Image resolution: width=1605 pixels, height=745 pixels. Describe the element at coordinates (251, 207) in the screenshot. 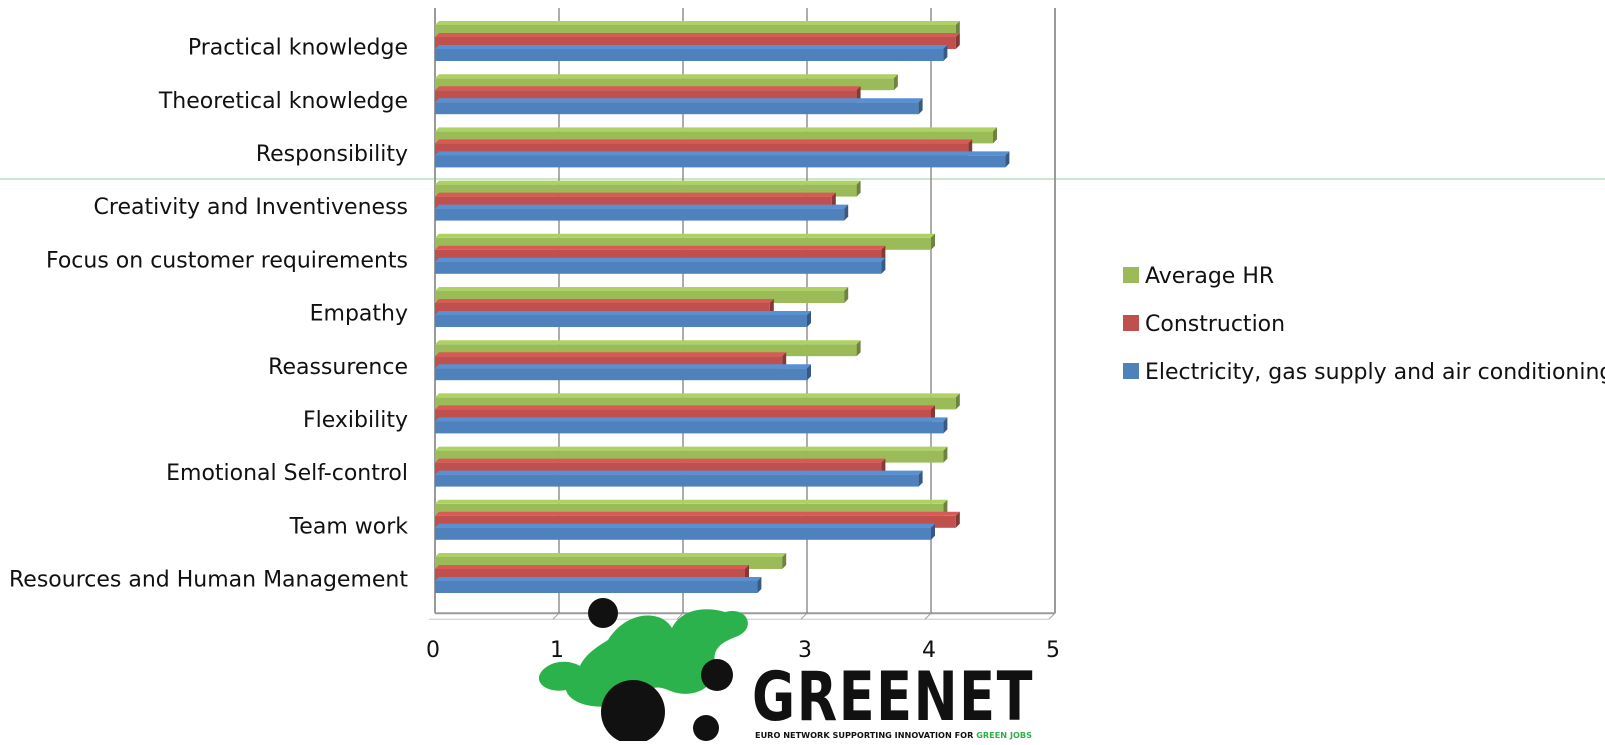

I see `category-label: Creativity and Inventiveness` at that location.